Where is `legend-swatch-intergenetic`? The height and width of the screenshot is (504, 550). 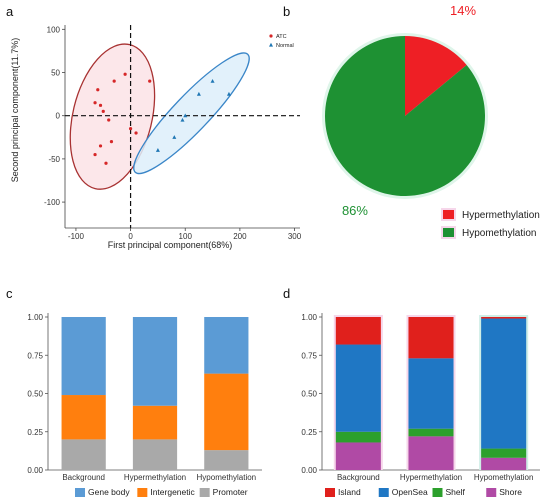 legend-swatch-intergenetic is located at coordinates (142, 492).